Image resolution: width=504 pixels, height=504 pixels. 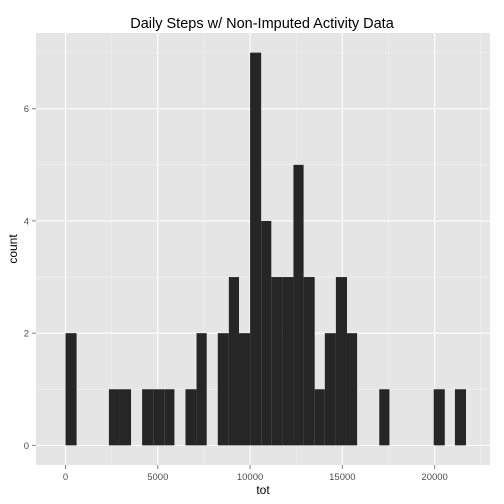 What do you see at coordinates (26, 334) in the screenshot?
I see `y-tick-label: 2` at bounding box center [26, 334].